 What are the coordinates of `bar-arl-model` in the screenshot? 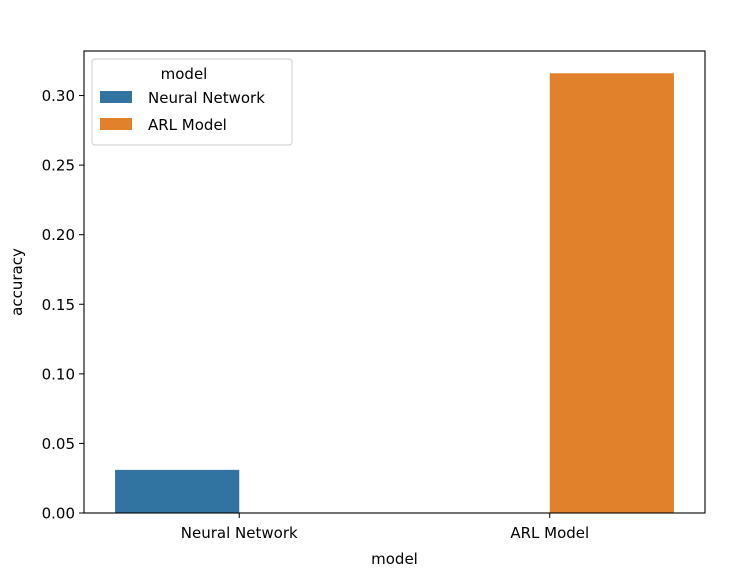 It's located at (611, 293).